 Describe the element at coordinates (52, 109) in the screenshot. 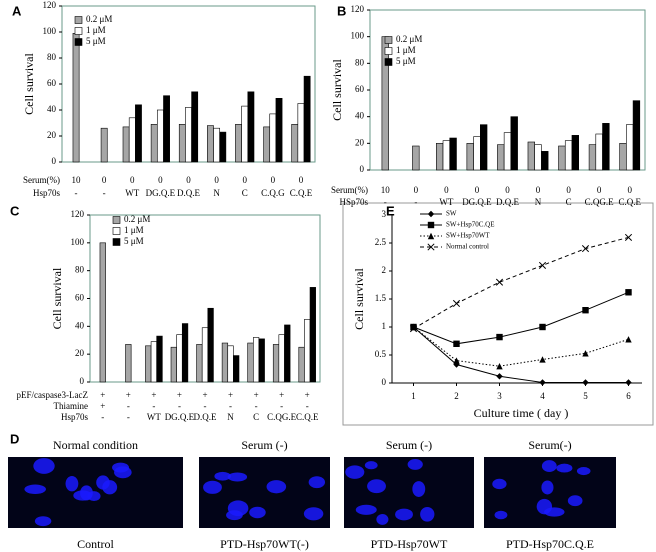

I see `y-tick-label: 40` at that location.